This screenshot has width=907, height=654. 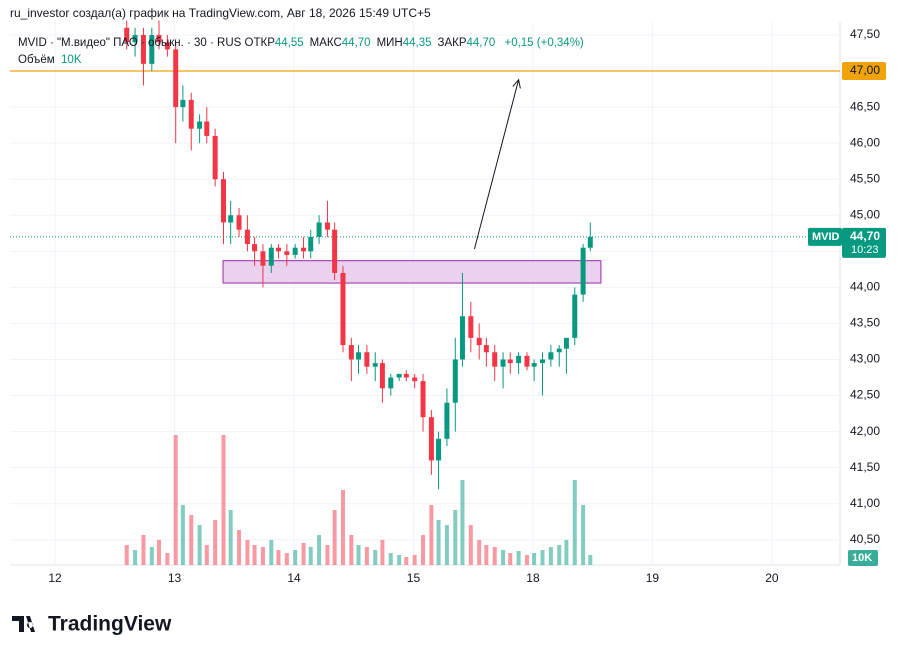 I want to click on ohlc-name: МАКС, so click(x=325, y=43).